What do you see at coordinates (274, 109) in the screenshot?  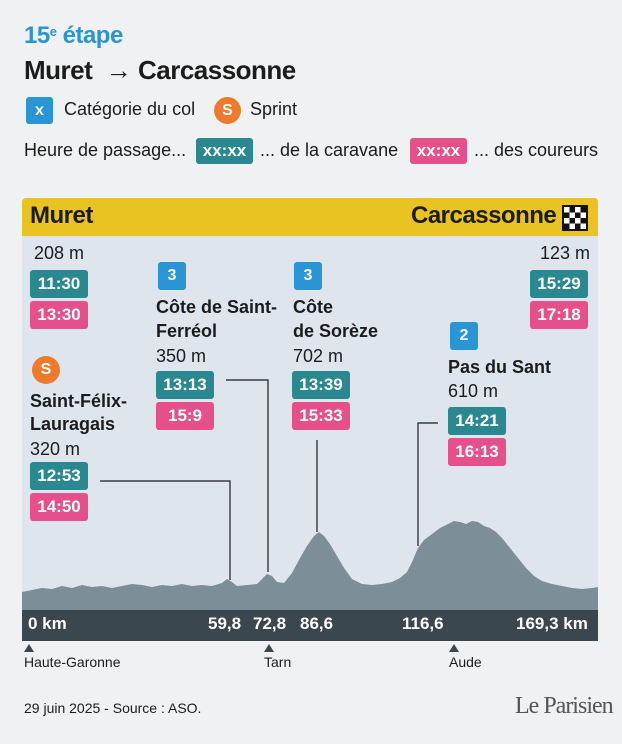 I see `sprint-label: Sprint` at bounding box center [274, 109].